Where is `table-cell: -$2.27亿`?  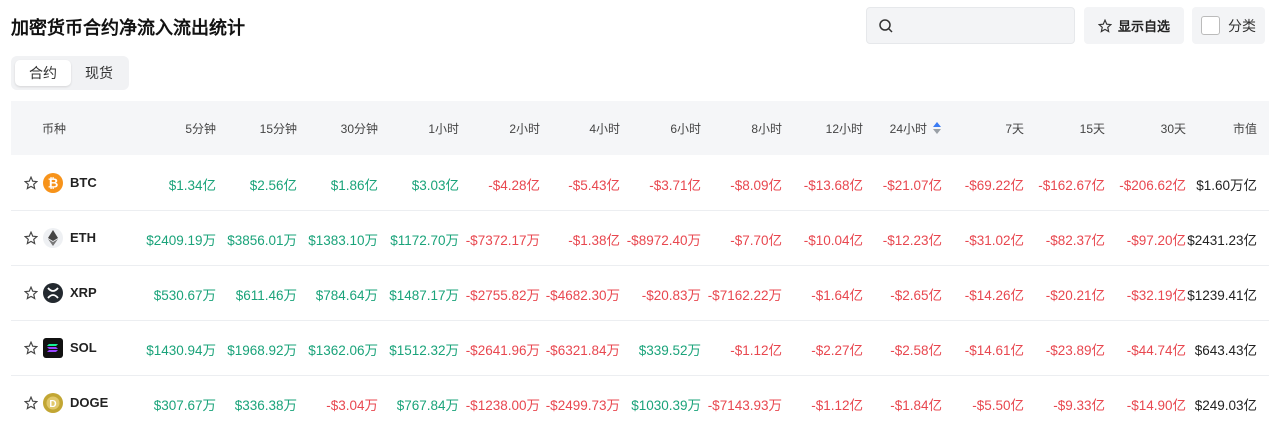
table-cell: -$2.27亿 is located at coordinates (837, 350).